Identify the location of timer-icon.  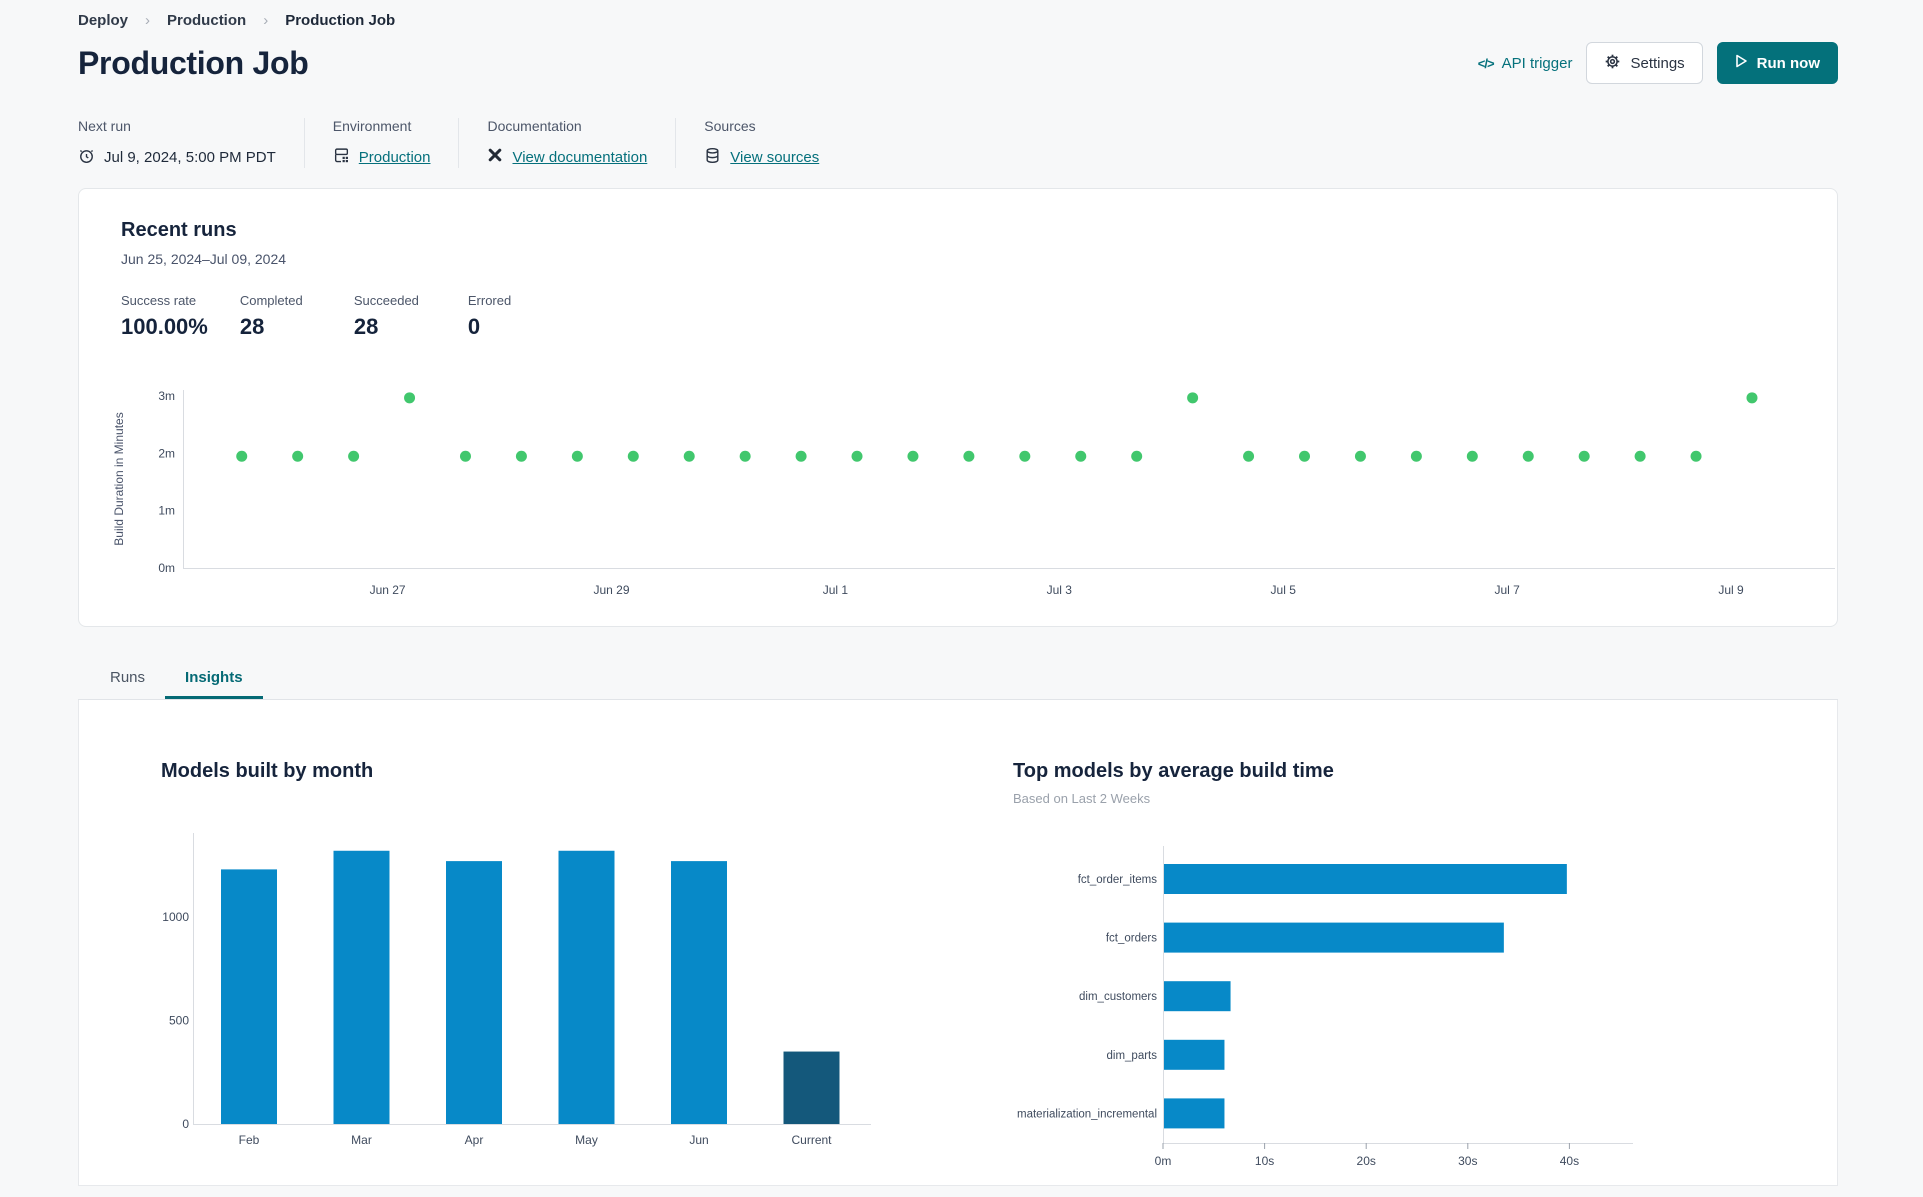
(86, 157).